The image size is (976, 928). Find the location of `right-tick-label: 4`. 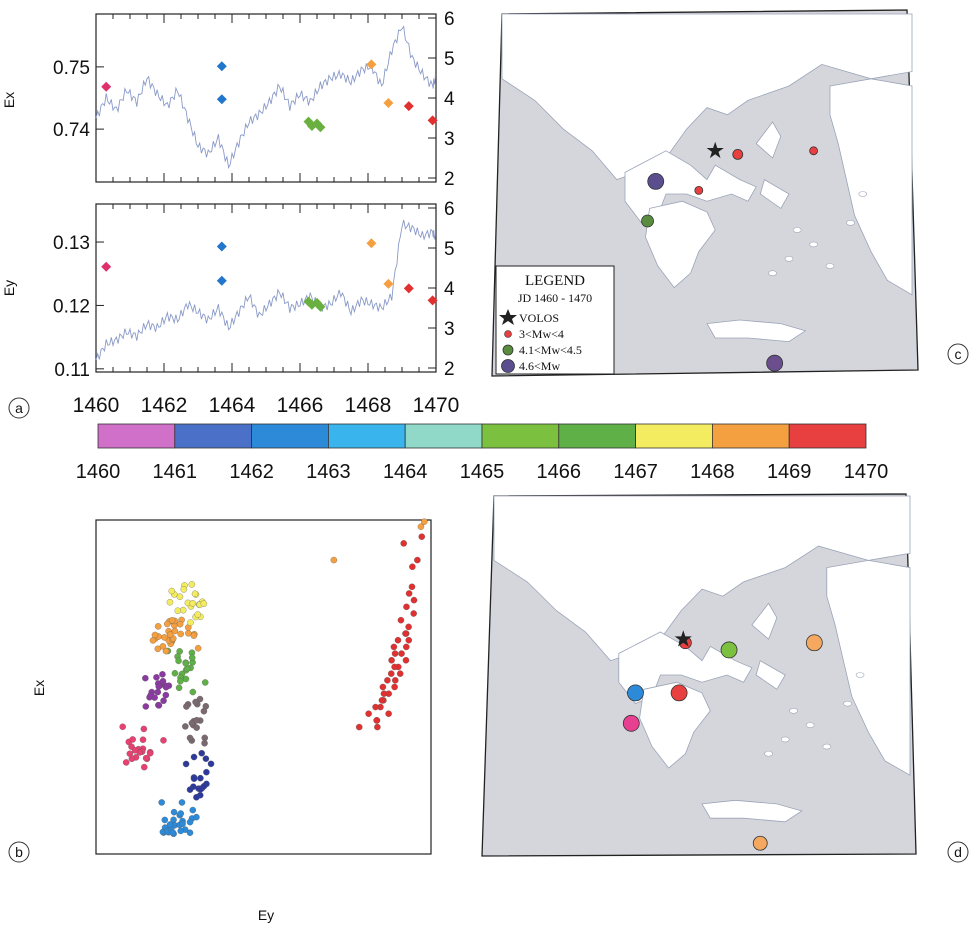

right-tick-label: 4 is located at coordinates (449, 289).